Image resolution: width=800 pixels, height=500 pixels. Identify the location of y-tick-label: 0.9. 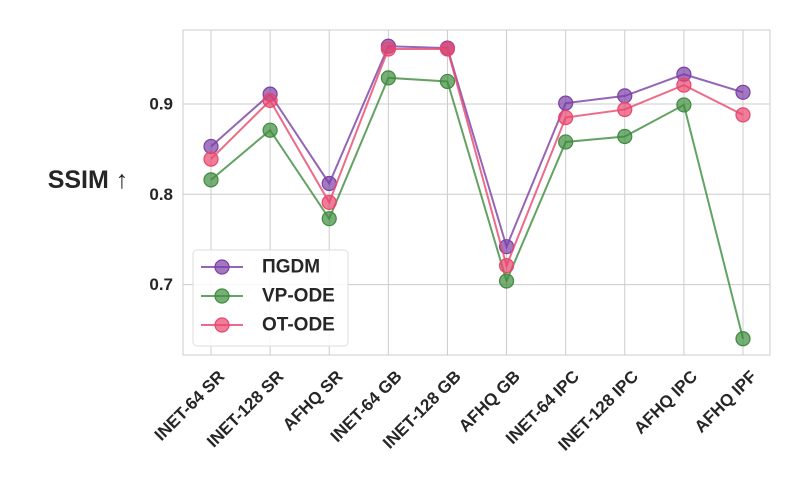
(161, 104).